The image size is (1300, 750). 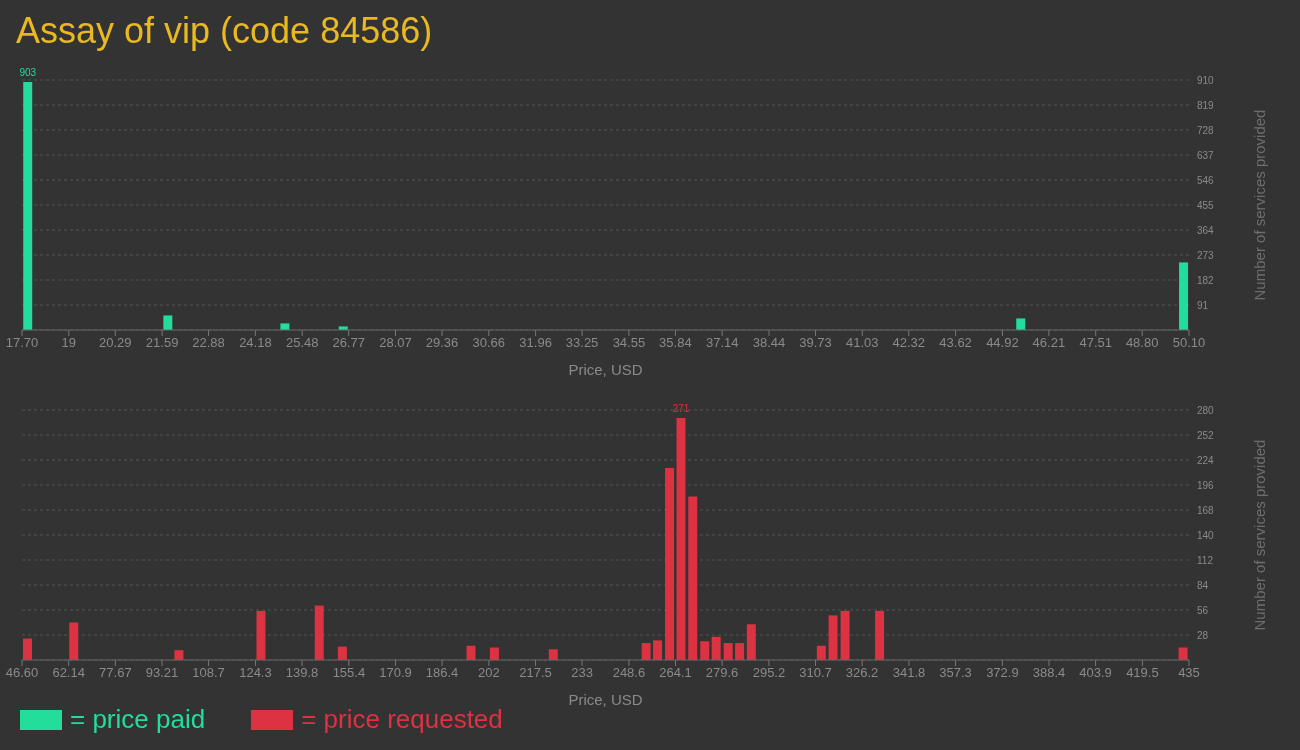 I want to click on y-tick-label: 182, so click(x=1206, y=280).